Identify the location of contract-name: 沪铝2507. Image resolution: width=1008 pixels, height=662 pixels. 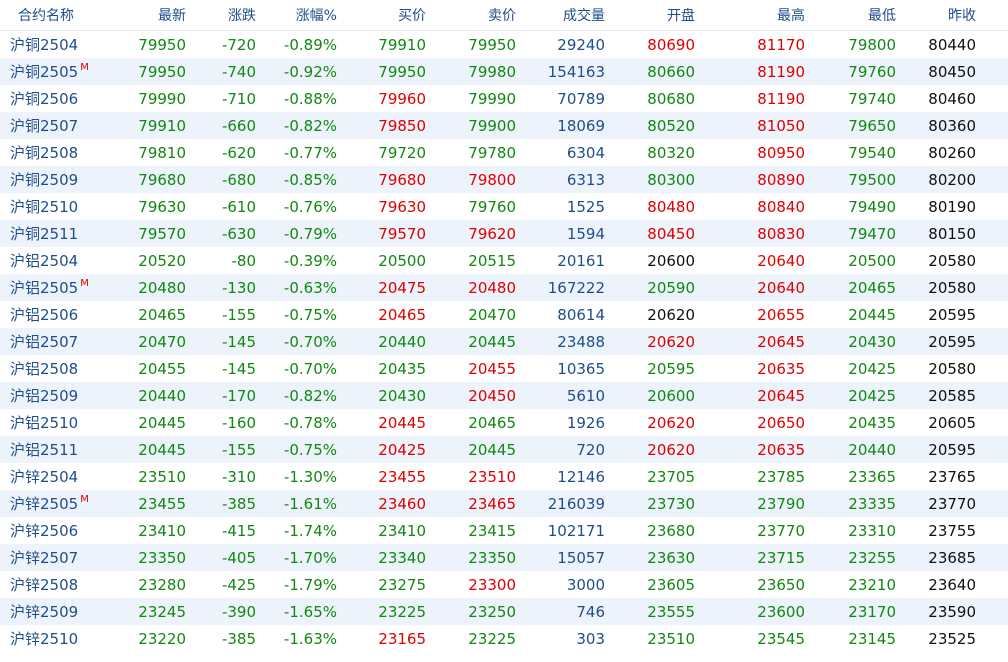
(54, 341).